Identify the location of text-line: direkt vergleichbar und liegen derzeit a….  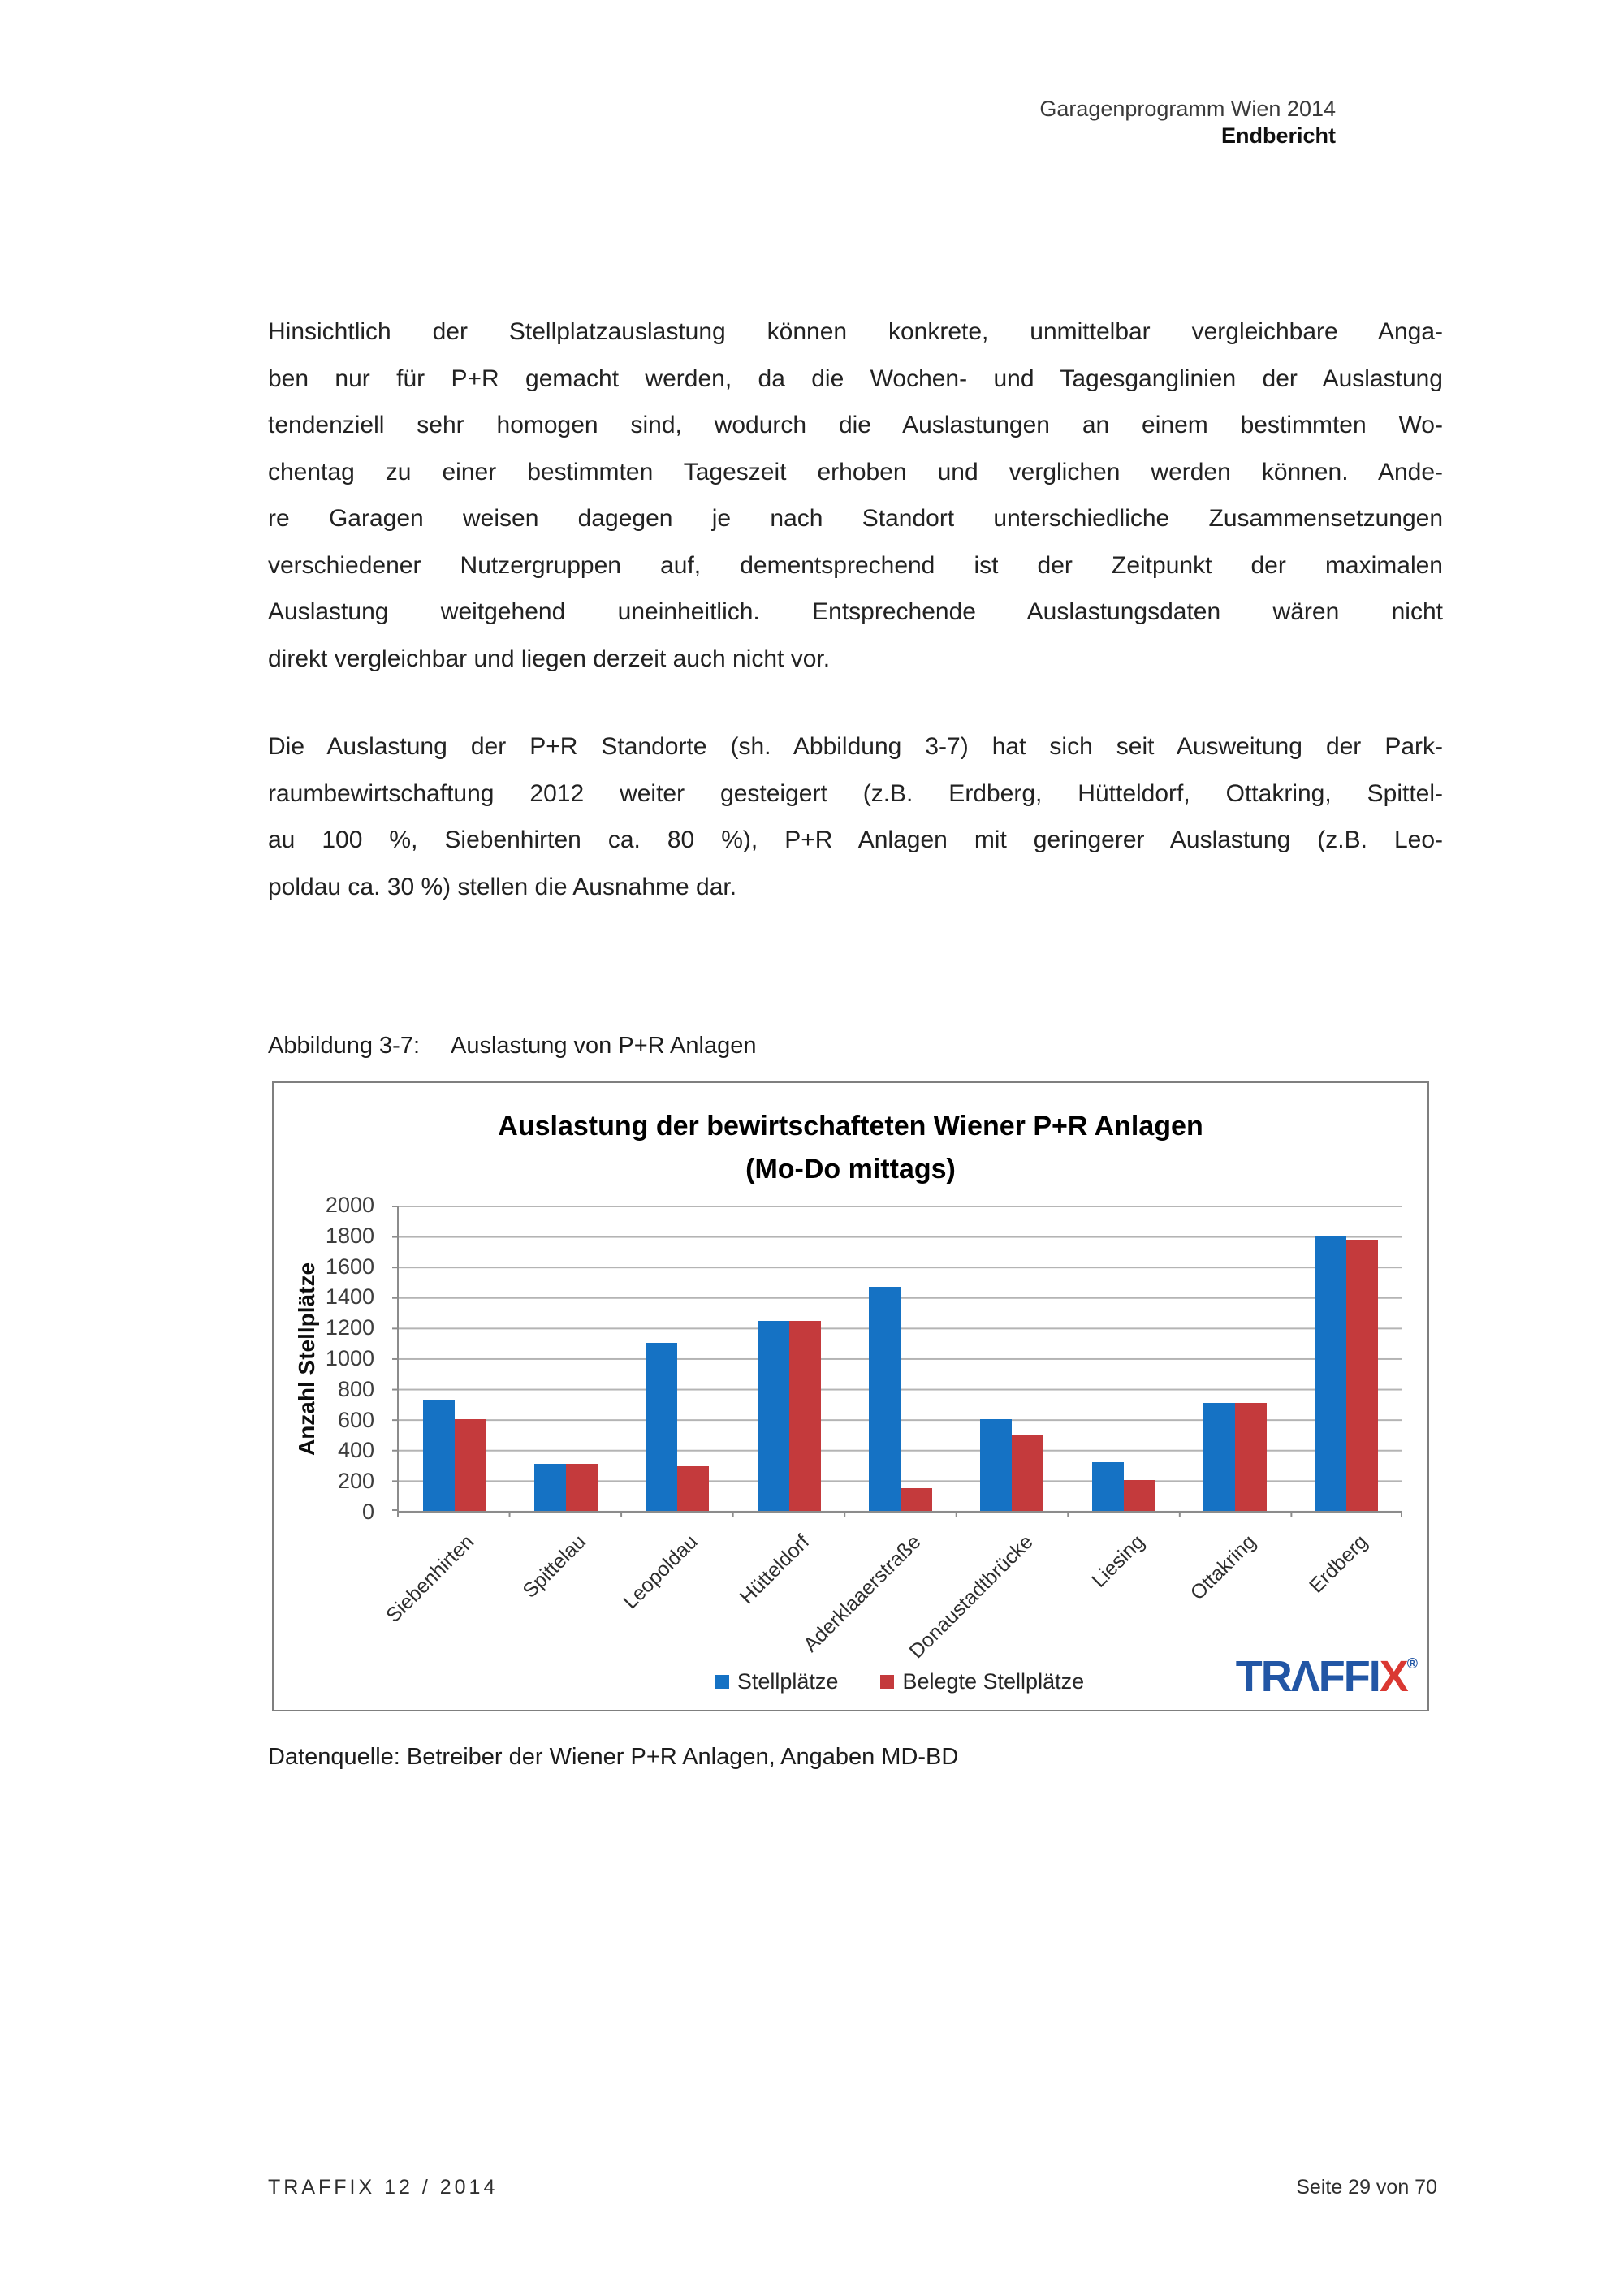
(550, 659).